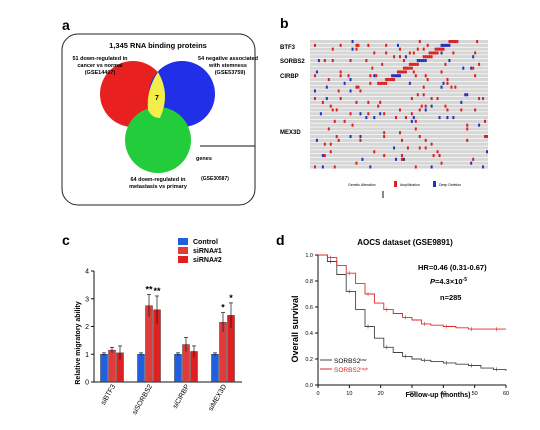  Describe the element at coordinates (450, 185) in the screenshot. I see `legend-deep-deletion: Deep Deletion` at that location.